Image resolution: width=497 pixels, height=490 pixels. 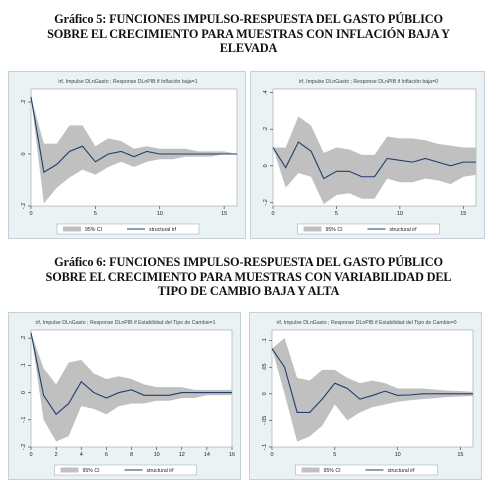 I want to click on y-tick-label: .05, so click(x=265, y=367).